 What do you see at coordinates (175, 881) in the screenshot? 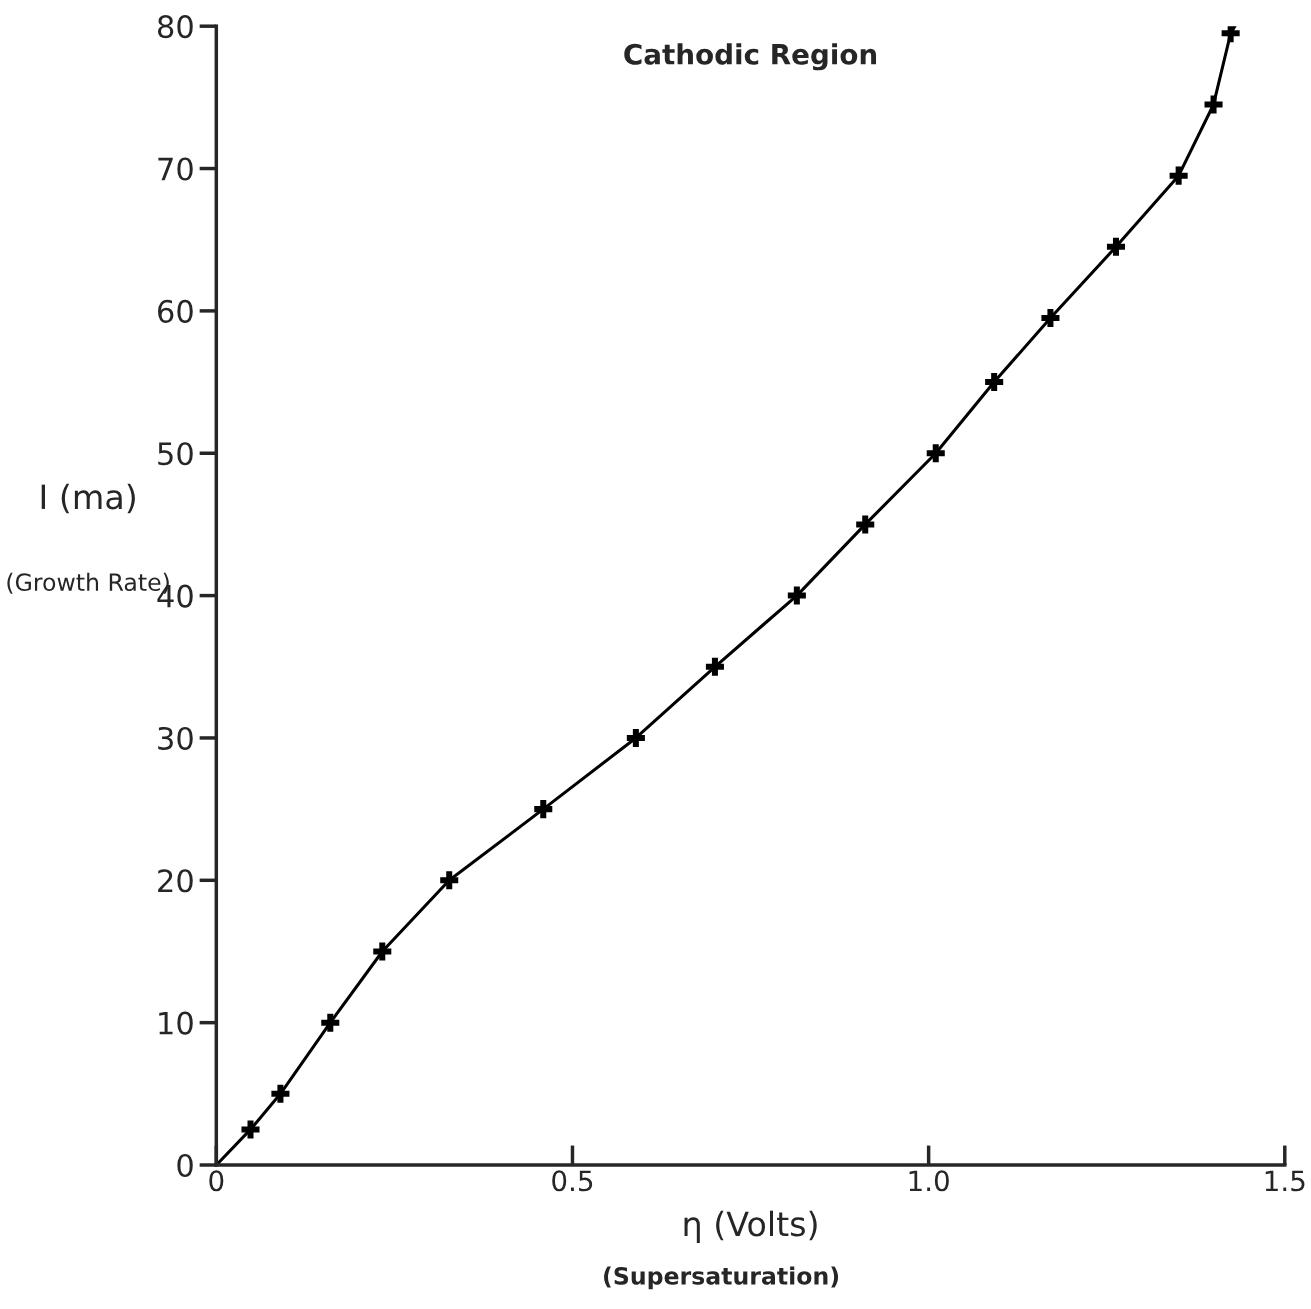
I see `y-tick-label: 20` at bounding box center [175, 881].